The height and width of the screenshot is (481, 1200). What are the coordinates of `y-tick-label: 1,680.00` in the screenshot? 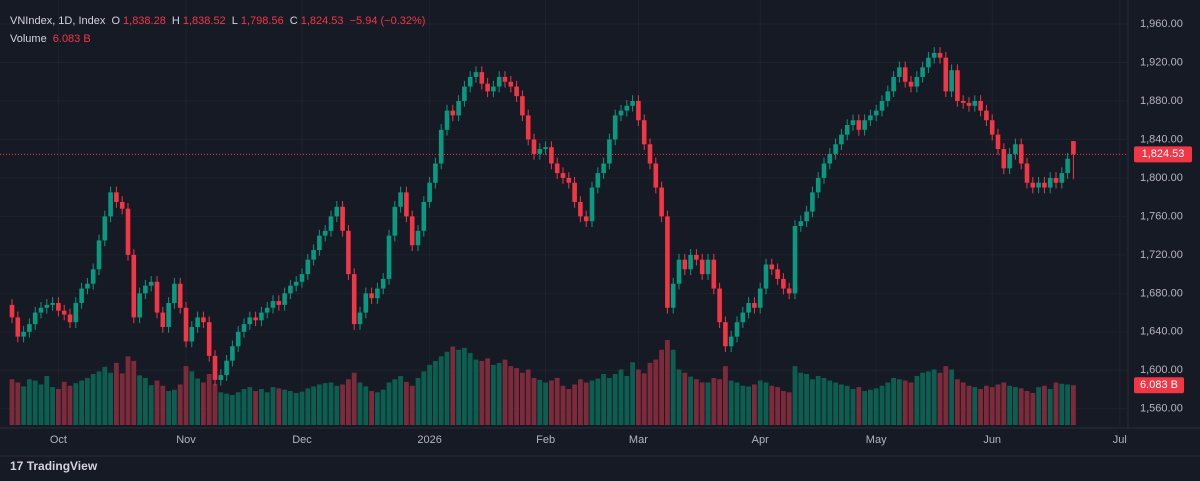 It's located at (1161, 293).